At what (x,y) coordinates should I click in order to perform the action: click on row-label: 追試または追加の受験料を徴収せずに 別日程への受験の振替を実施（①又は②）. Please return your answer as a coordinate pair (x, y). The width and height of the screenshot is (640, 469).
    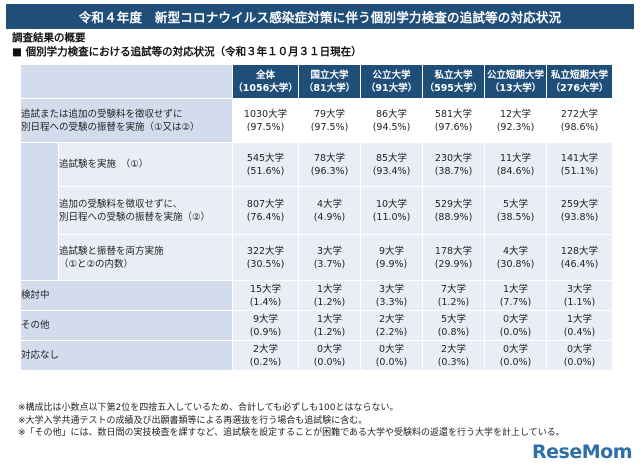
    Looking at the image, I should click on (126, 120).